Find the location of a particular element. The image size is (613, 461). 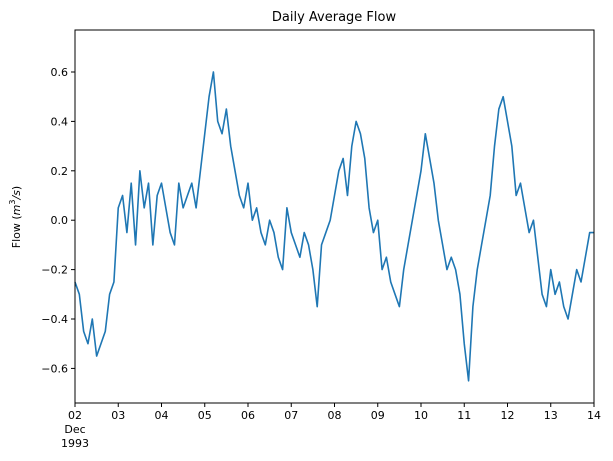

y-tick-label: 0.0 is located at coordinates (60, 220).